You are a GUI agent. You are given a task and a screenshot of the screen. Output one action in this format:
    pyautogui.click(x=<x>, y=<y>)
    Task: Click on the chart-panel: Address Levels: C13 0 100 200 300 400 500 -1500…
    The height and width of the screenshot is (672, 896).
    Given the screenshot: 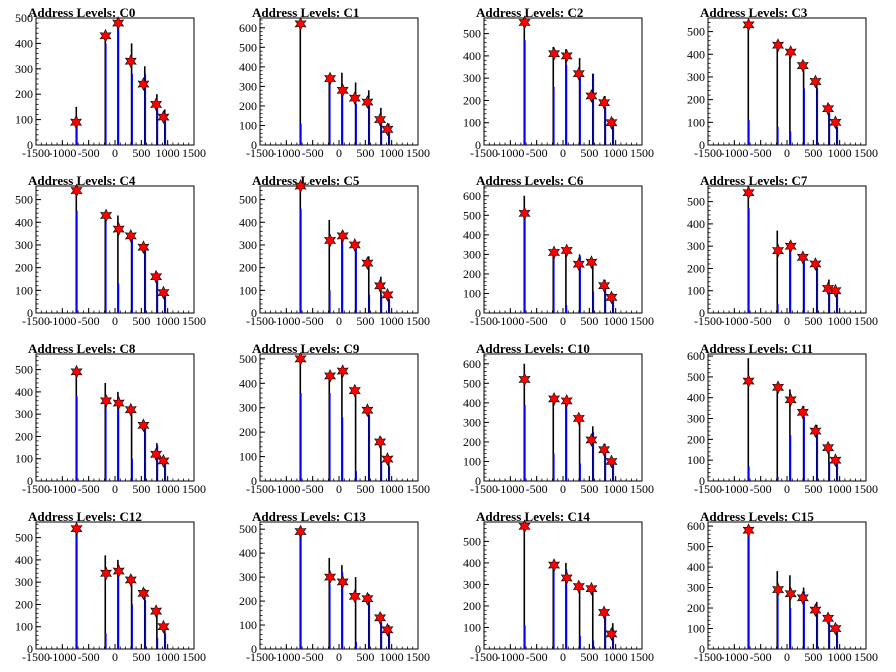 What is the action you would take?
    pyautogui.click(x=336, y=588)
    